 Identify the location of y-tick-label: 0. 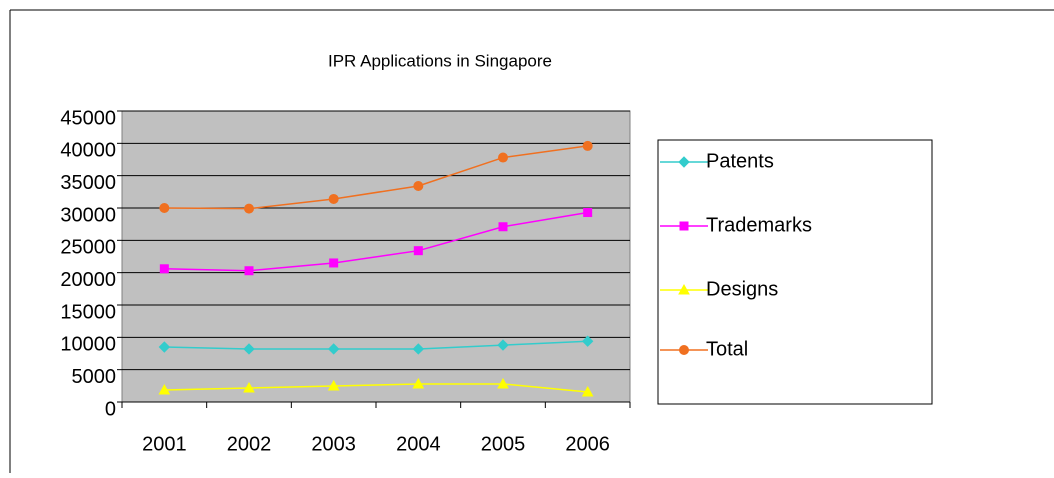
(110, 409).